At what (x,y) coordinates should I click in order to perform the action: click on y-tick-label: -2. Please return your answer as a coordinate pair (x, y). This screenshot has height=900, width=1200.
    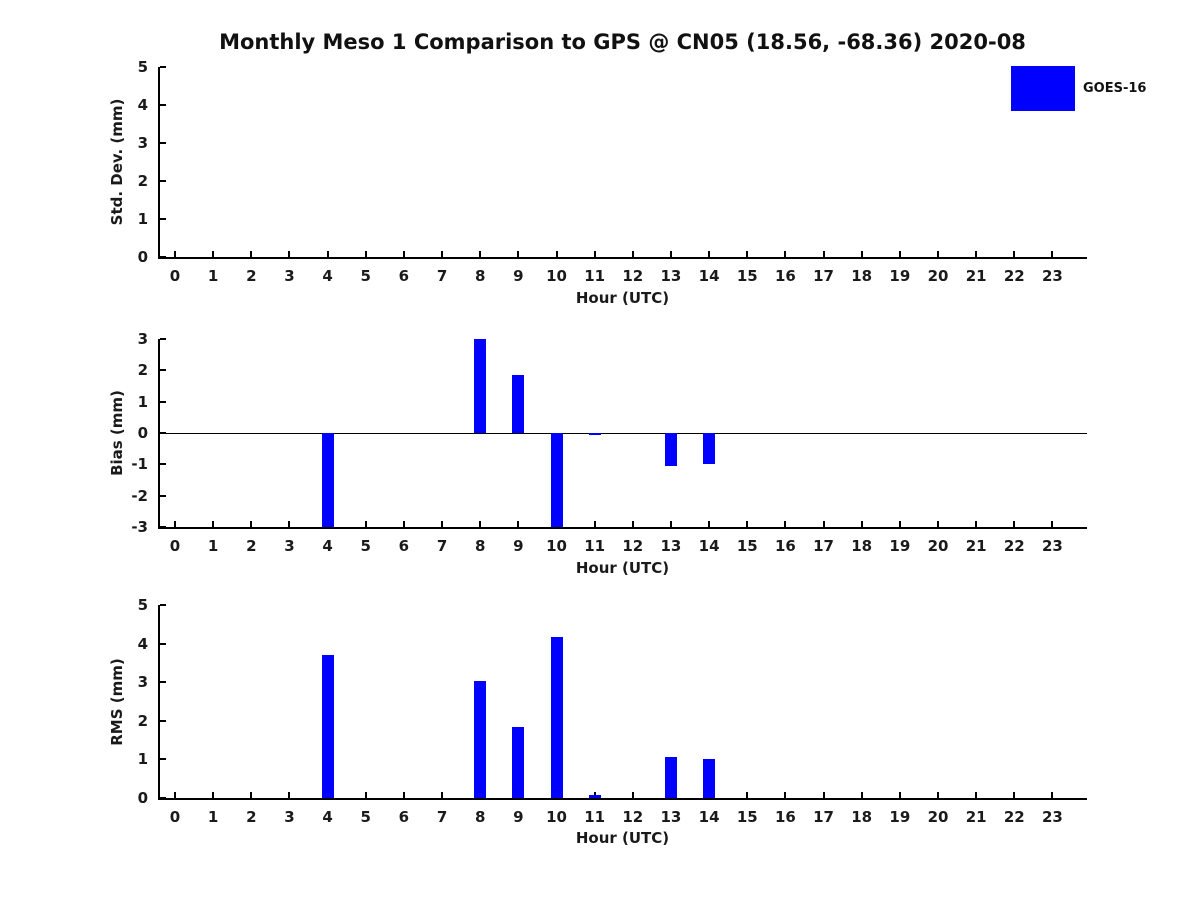
    Looking at the image, I should click on (139, 495).